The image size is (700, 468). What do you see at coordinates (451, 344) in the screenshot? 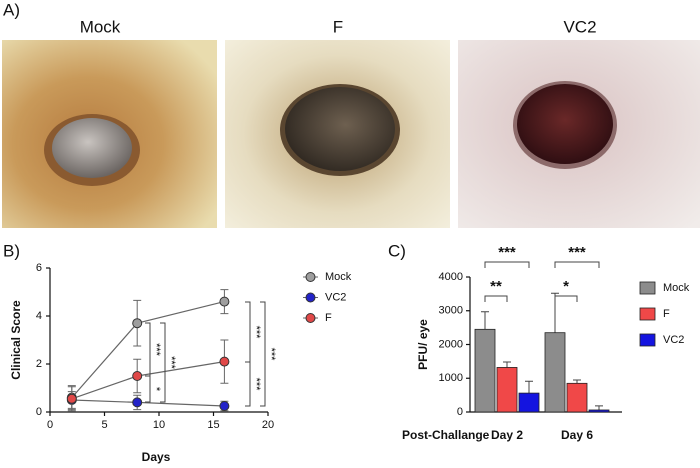
I see `y-tick-label: 2000` at bounding box center [451, 344].